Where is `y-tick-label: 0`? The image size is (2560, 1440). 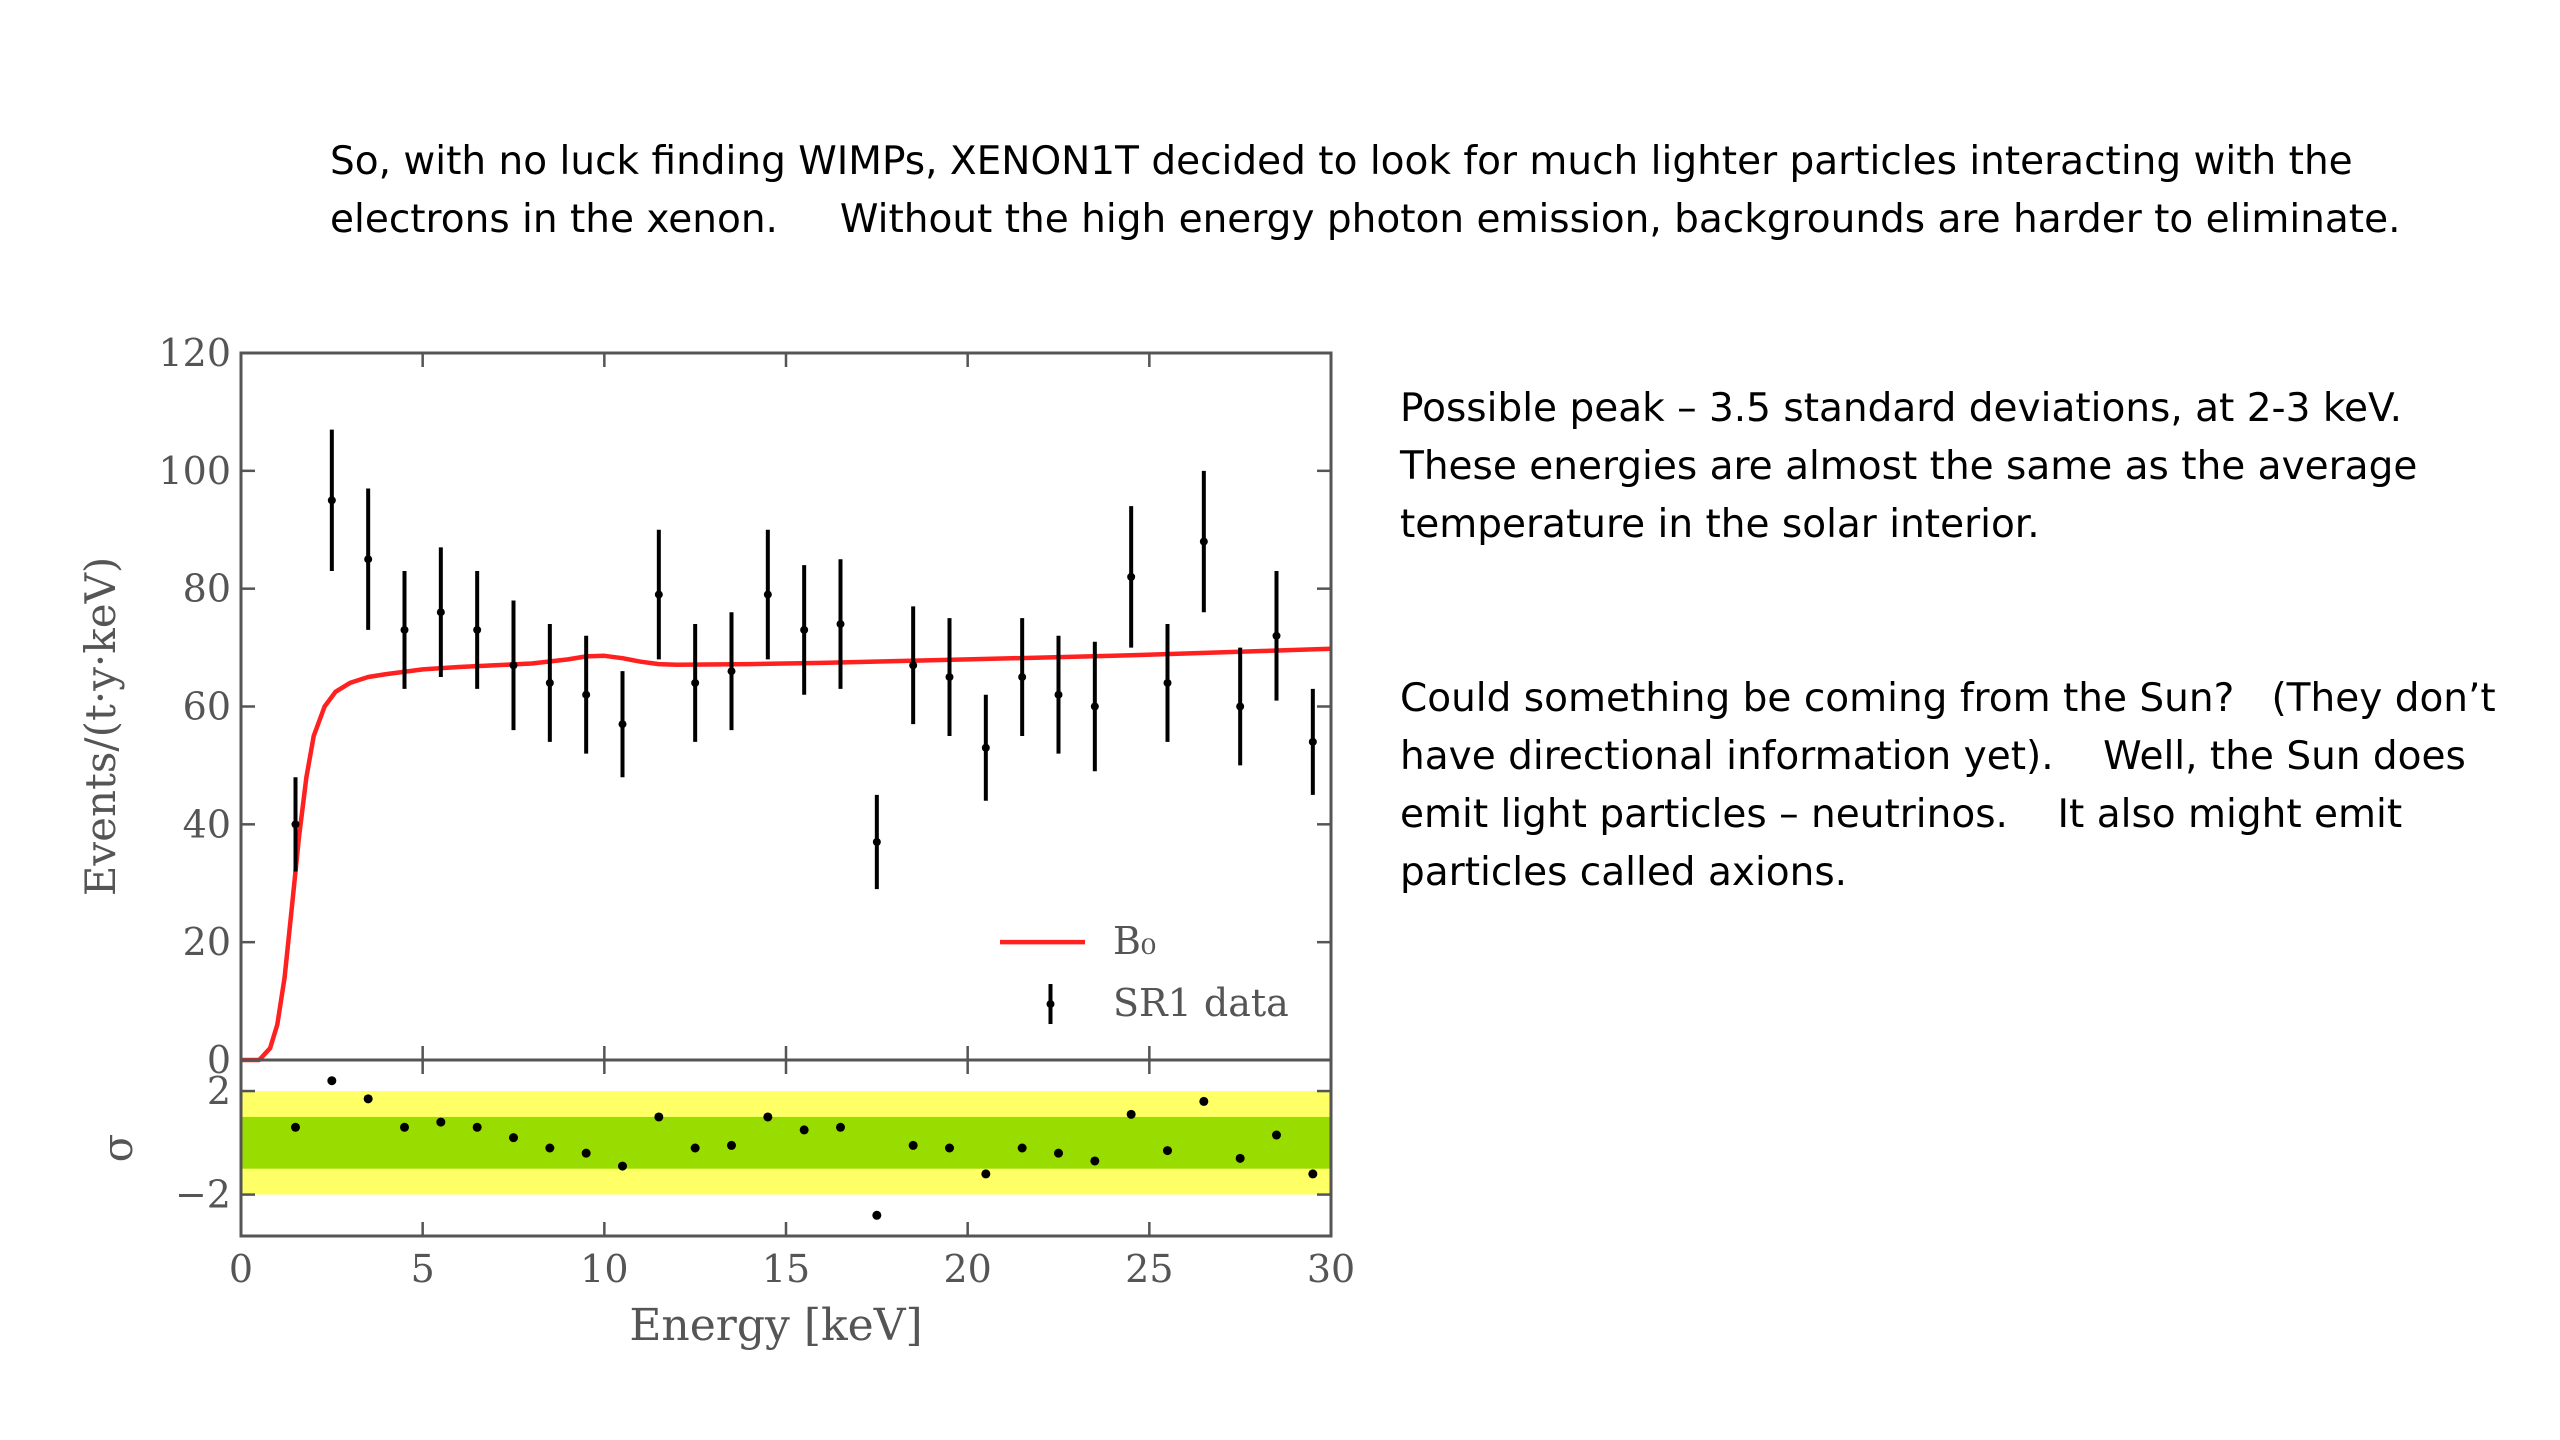 y-tick-label: 0 is located at coordinates (219, 1060).